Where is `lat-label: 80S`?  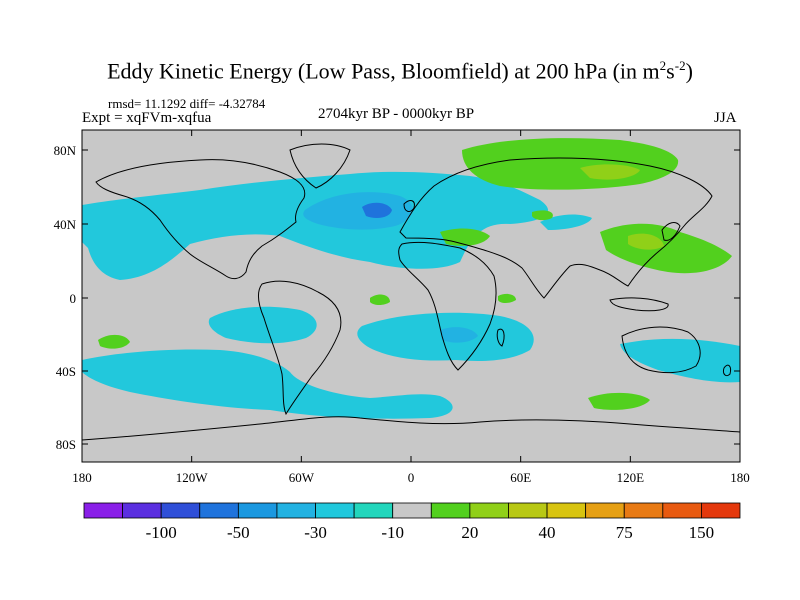 lat-label: 80S is located at coordinates (66, 444).